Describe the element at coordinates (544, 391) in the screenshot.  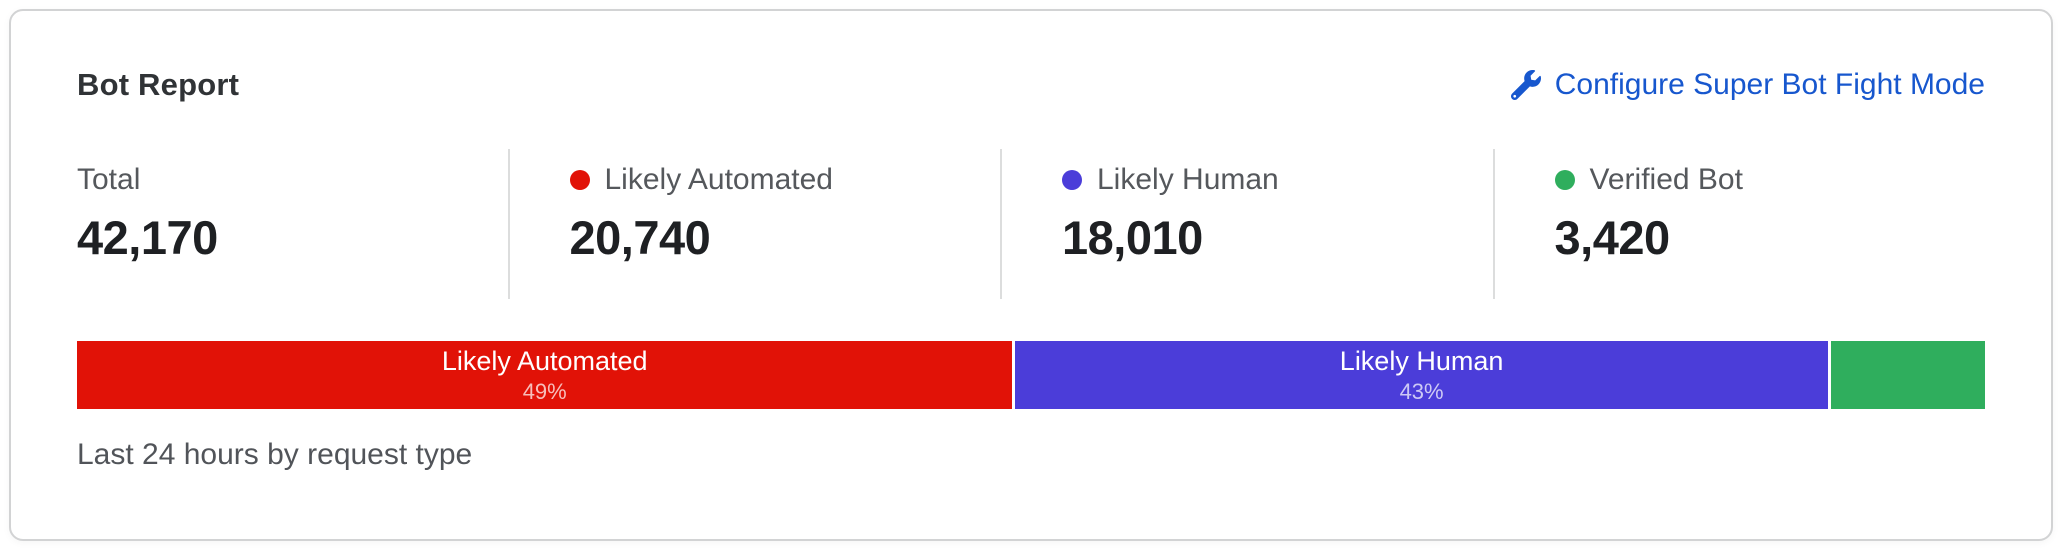
I see `bar-segment-percent: 49%` at that location.